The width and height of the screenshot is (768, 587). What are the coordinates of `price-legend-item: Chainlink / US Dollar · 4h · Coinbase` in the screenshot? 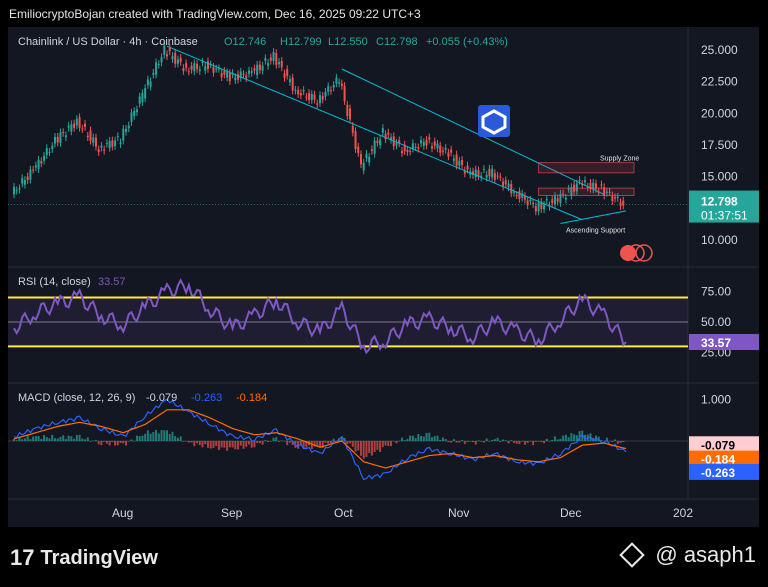 It's located at (108, 42).